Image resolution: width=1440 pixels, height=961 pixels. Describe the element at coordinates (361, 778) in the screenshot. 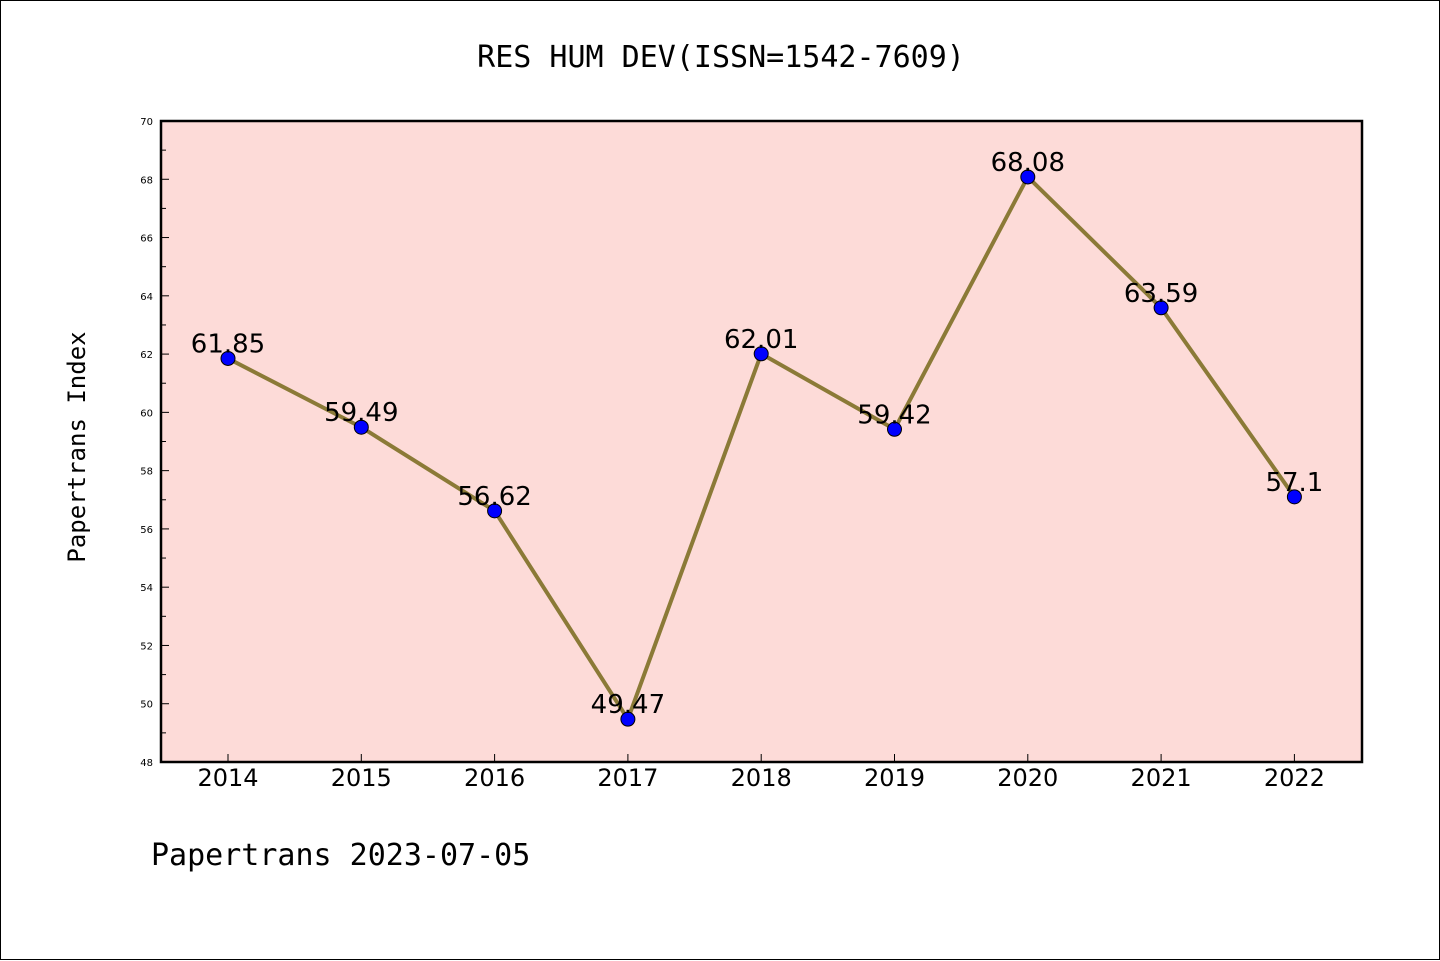

I see `x-tick-label: 2015` at that location.